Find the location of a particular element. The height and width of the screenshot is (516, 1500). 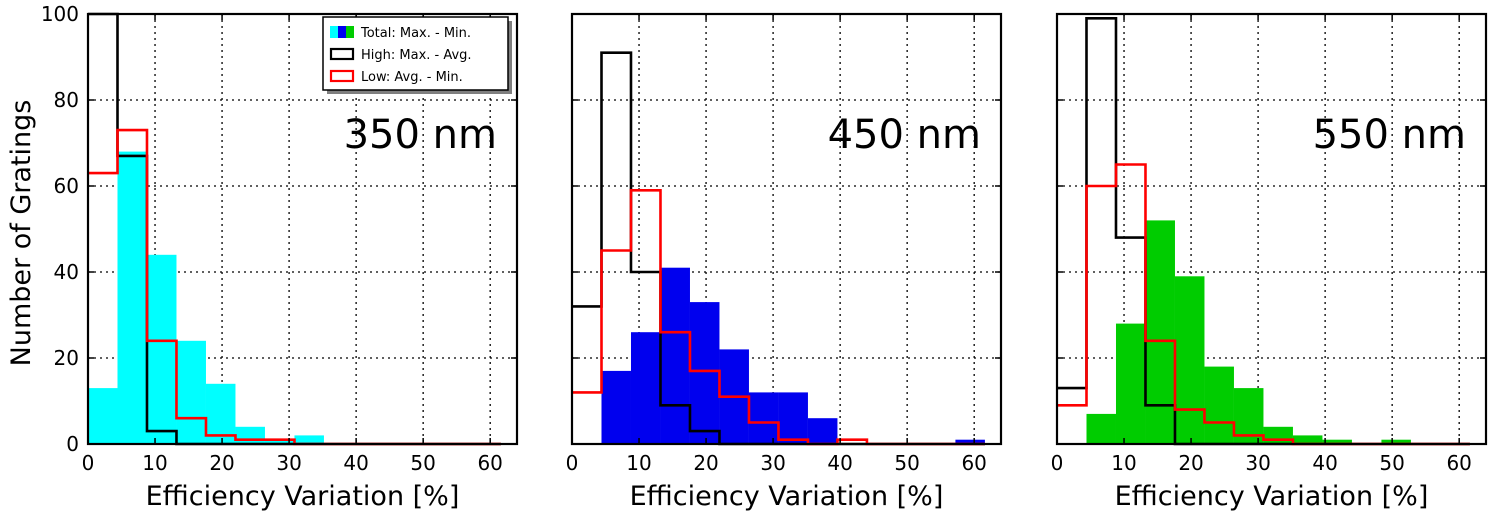

legend-swatch-low is located at coordinates (342, 76).